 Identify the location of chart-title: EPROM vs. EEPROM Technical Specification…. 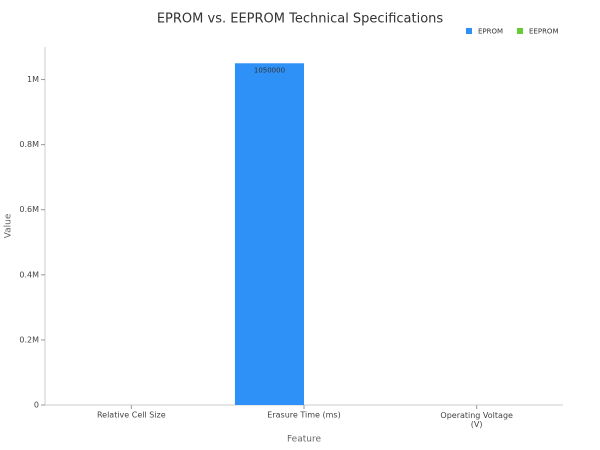
(300, 19).